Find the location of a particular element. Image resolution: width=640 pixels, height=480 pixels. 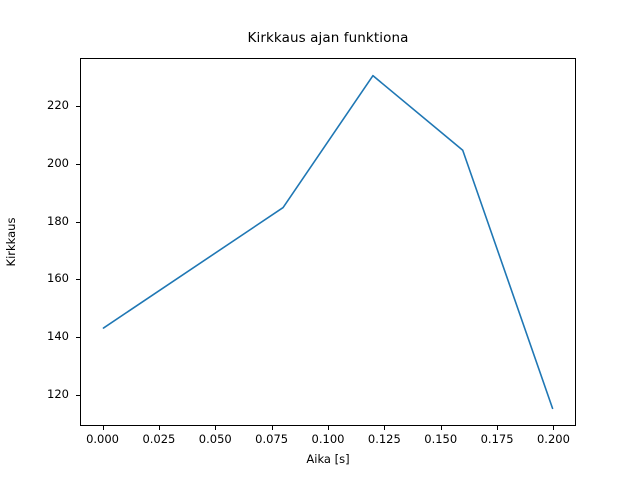

x-tick-label: 0.175 is located at coordinates (497, 439).